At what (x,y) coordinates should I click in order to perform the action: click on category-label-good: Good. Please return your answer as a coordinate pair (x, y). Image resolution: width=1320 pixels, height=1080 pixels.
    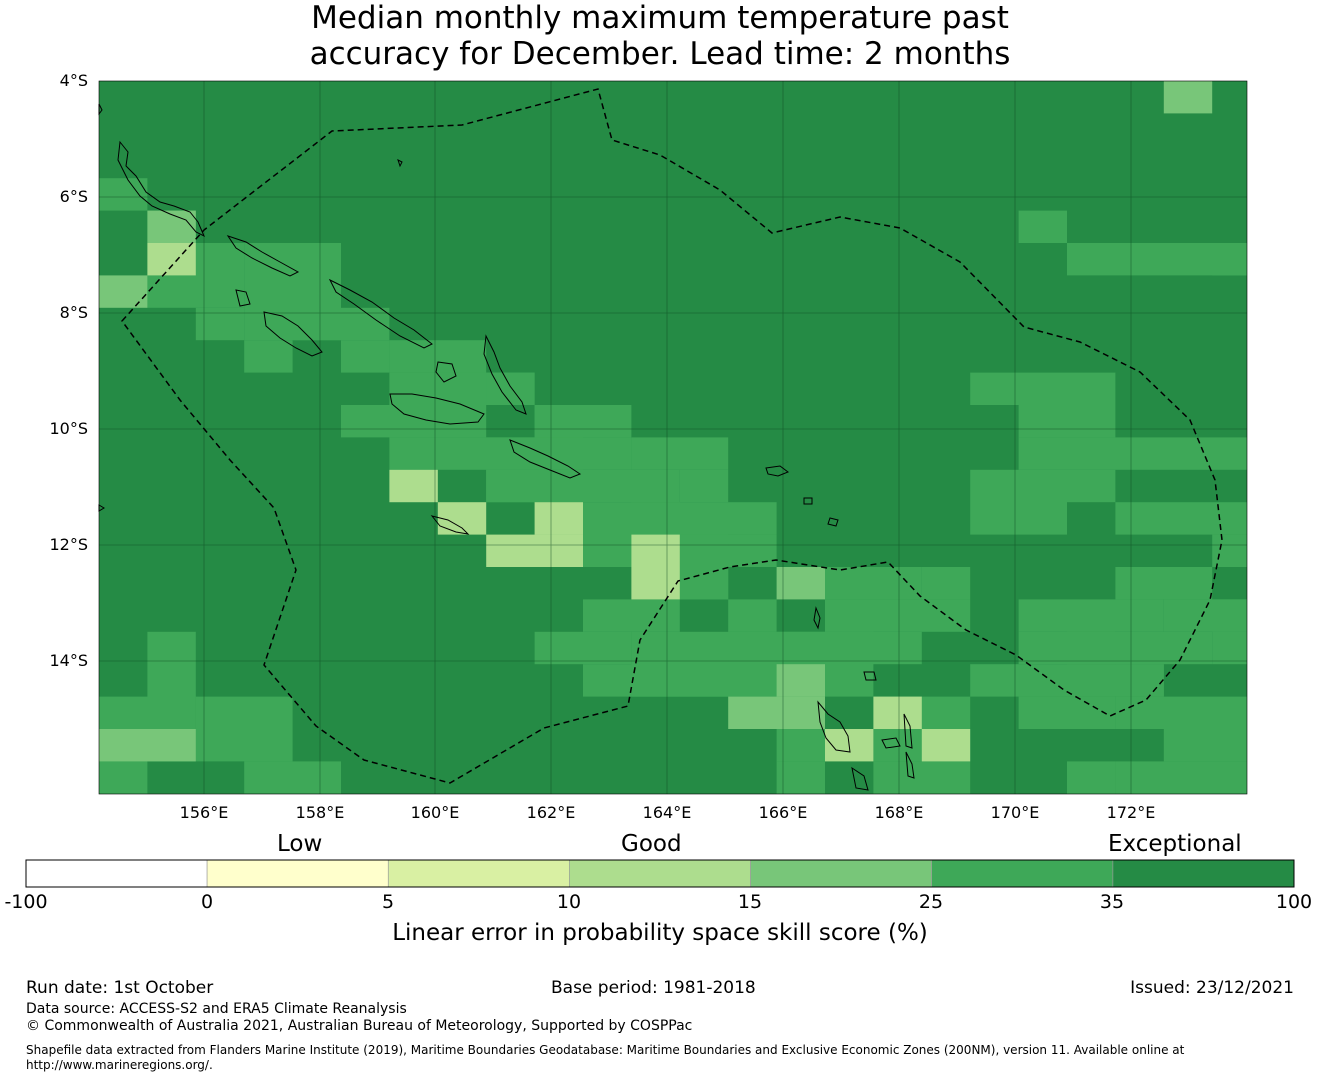
    Looking at the image, I should click on (651, 844).